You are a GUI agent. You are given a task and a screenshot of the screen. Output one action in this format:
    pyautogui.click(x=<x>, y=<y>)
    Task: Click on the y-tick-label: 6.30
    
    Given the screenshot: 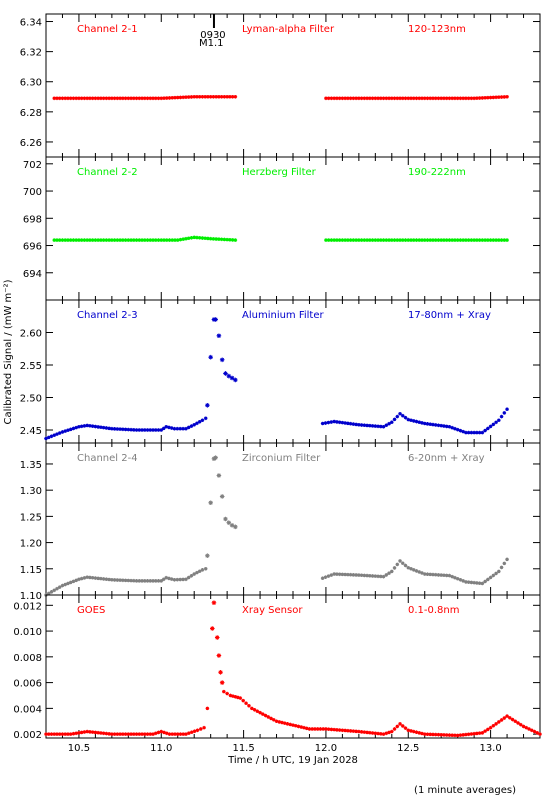 What is the action you would take?
    pyautogui.click(x=31, y=83)
    